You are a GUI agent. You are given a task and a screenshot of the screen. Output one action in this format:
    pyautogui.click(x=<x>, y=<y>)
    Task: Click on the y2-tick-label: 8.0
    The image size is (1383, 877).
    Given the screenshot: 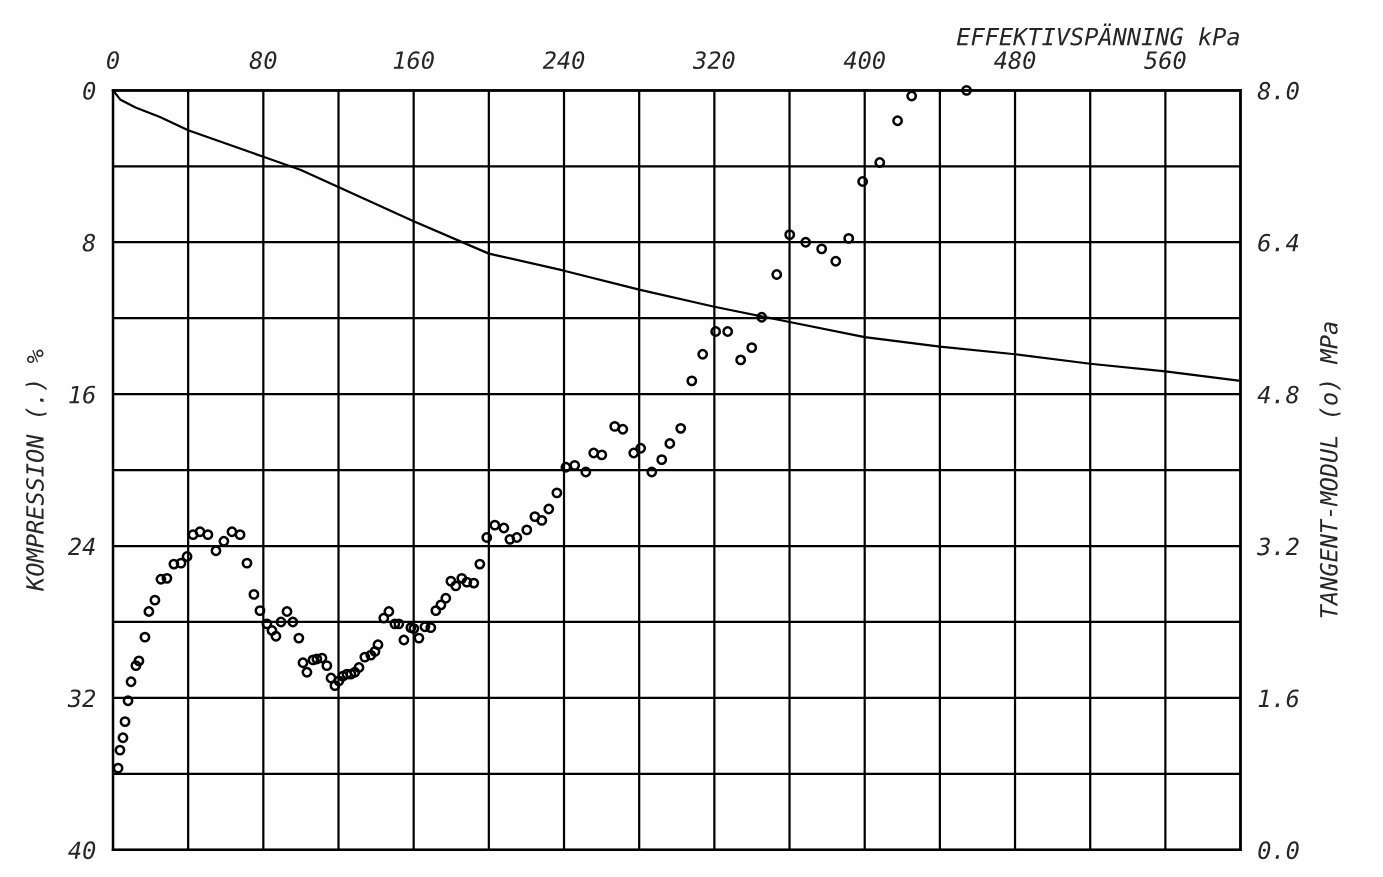 What is the action you would take?
    pyautogui.click(x=1278, y=90)
    